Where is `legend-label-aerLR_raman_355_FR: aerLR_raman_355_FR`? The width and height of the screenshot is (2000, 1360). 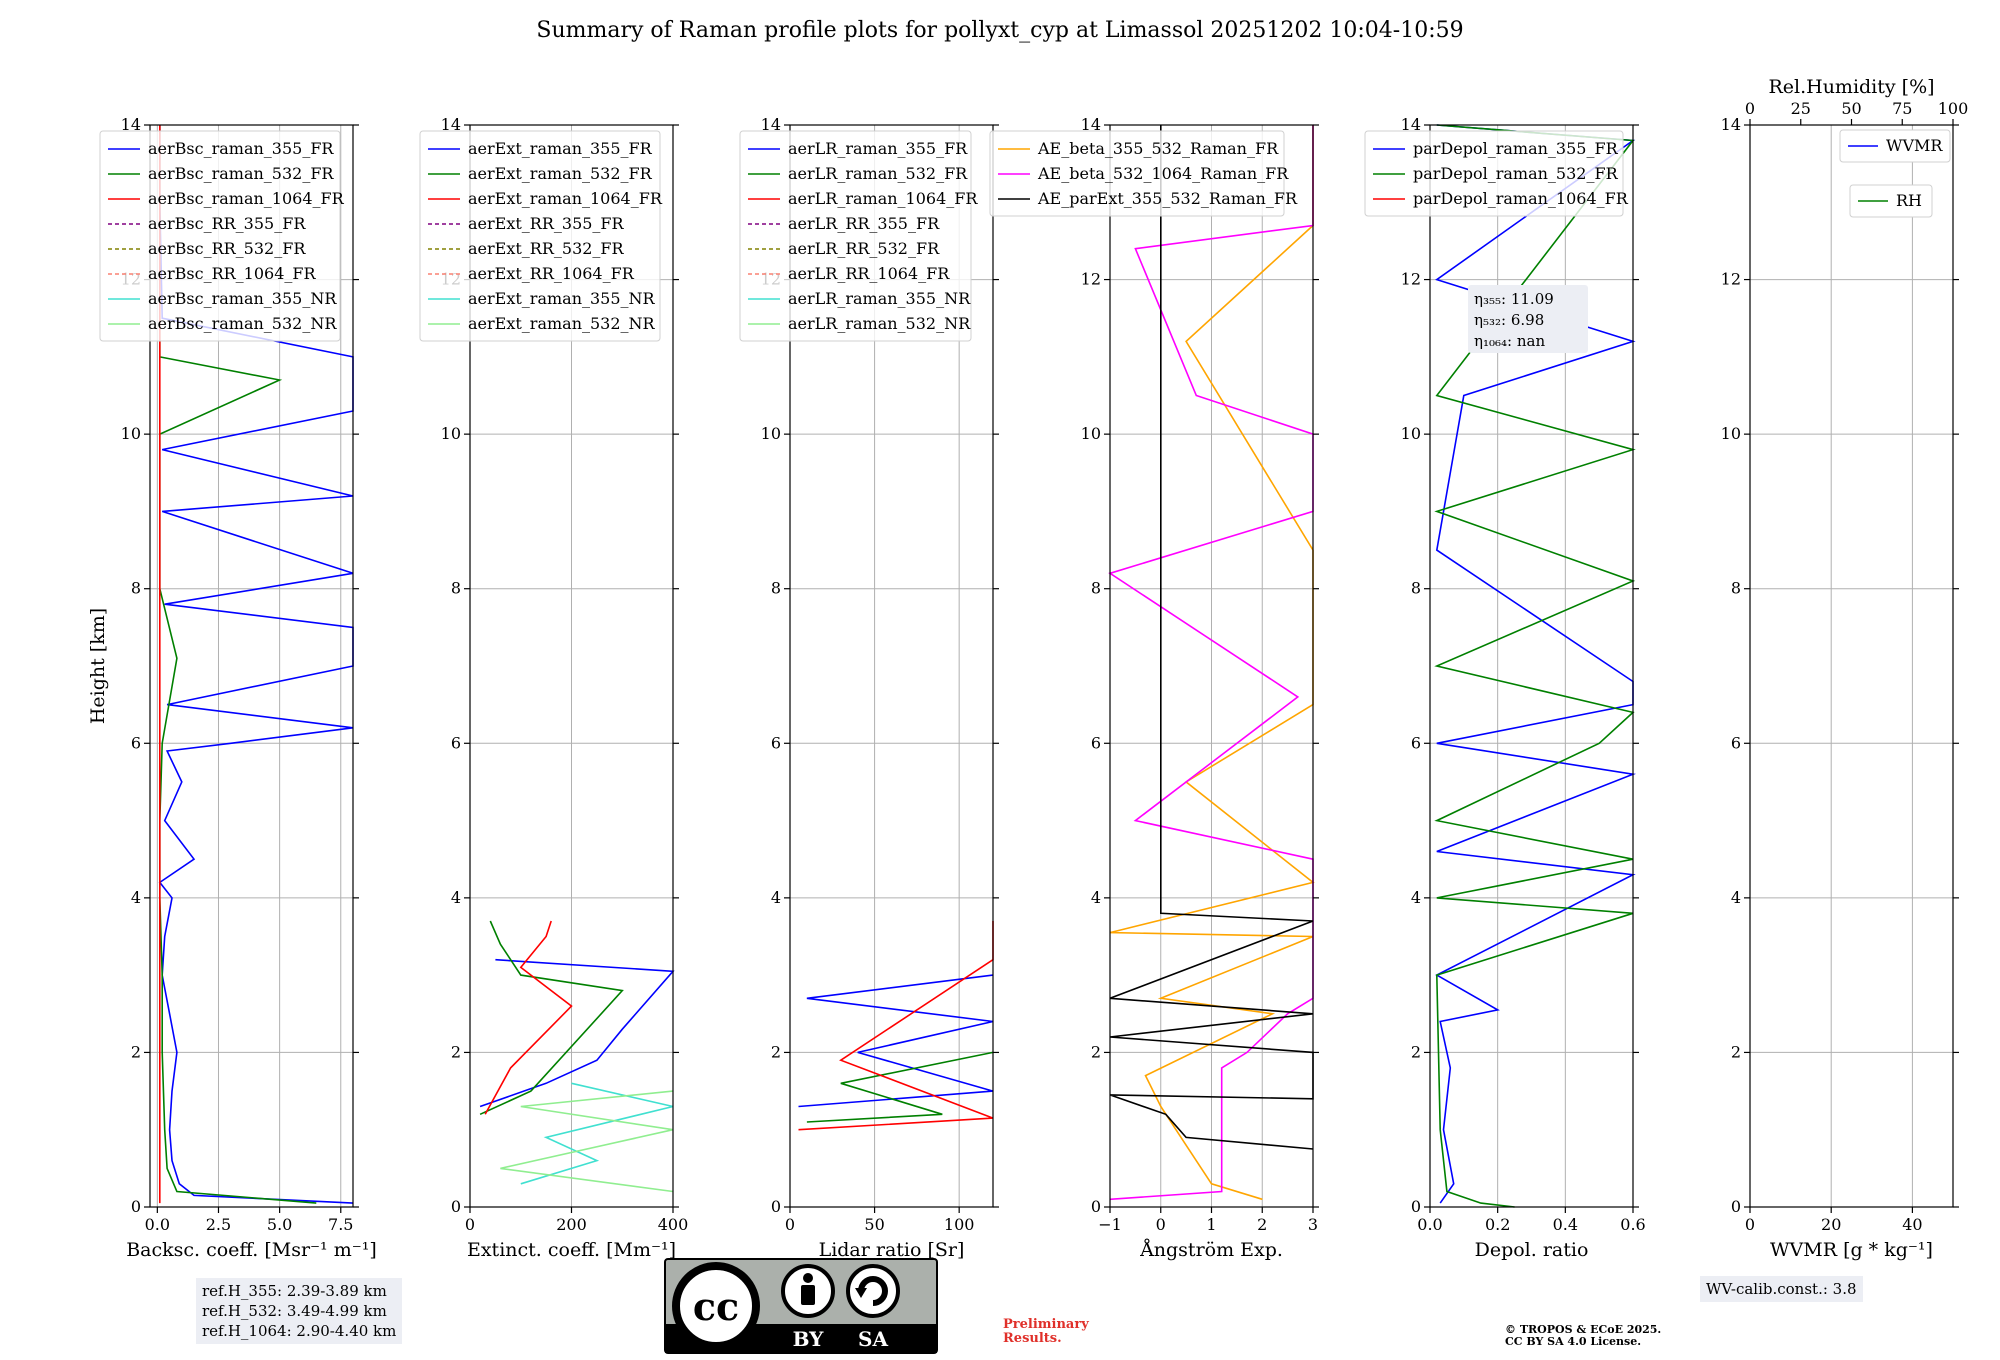 legend-label-aerLR_raman_355_FR: aerLR_raman_355_FR is located at coordinates (878, 148).